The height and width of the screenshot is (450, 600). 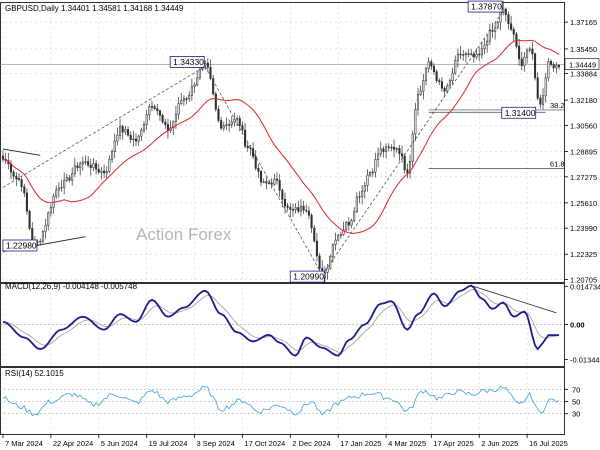 What do you see at coordinates (557, 105) in the screenshot?
I see `fib-level-label: 38.2` at bounding box center [557, 105].